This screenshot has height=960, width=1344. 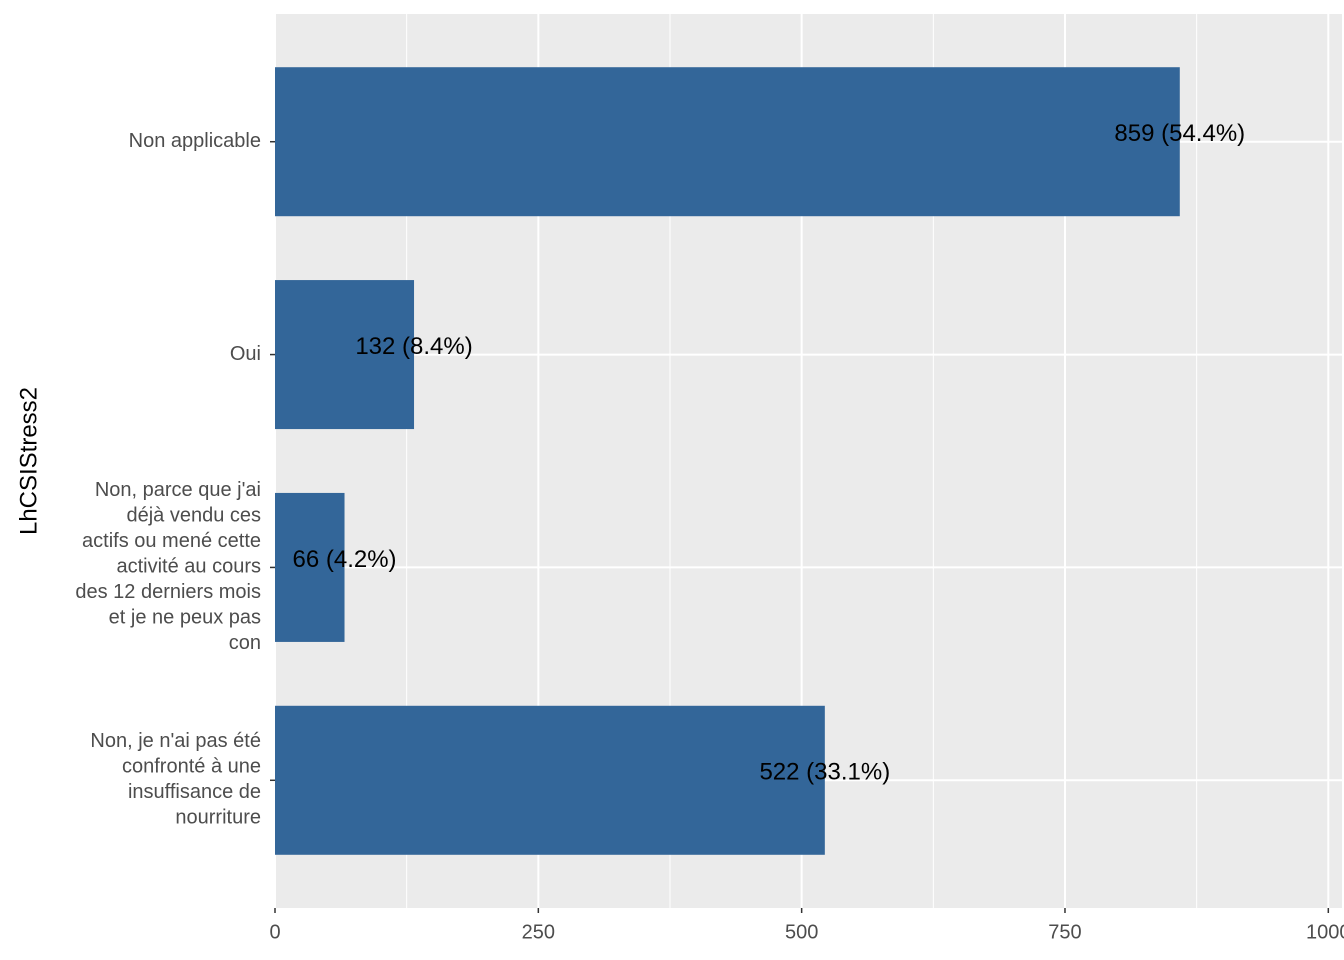 I want to click on x-tick-label: 1000, so click(x=1325, y=932).